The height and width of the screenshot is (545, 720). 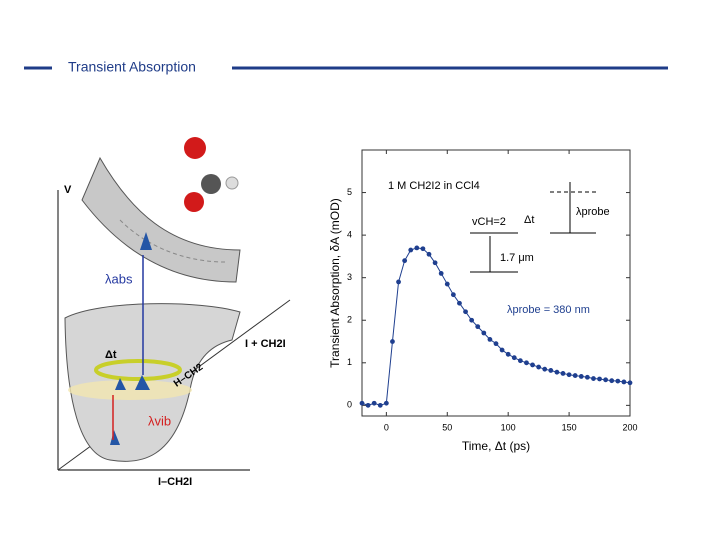 I want to click on annotation: vCH=2, so click(x=489, y=222).